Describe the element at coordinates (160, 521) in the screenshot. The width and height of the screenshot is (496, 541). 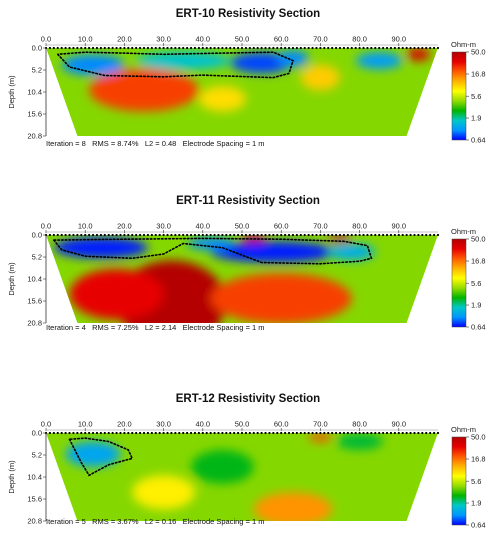
I see `l2-text: L2 = 0.16` at that location.